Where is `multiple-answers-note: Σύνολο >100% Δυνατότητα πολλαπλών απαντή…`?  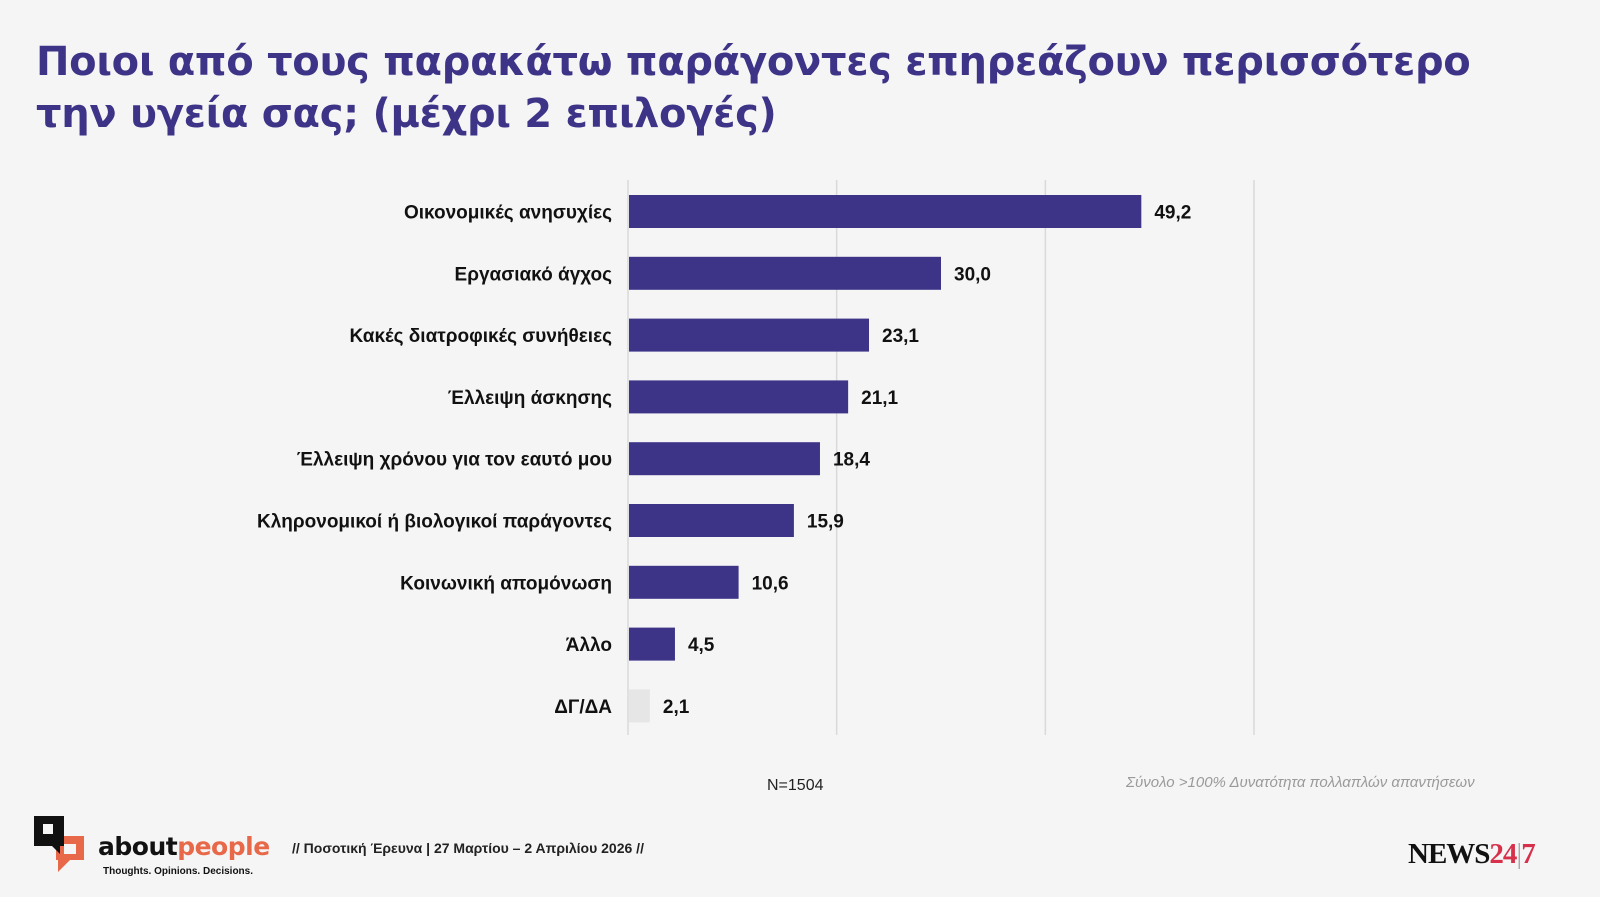 multiple-answers-note: Σύνολο >100% Δυνατότητα πολλαπλών απαντή… is located at coordinates (1300, 782).